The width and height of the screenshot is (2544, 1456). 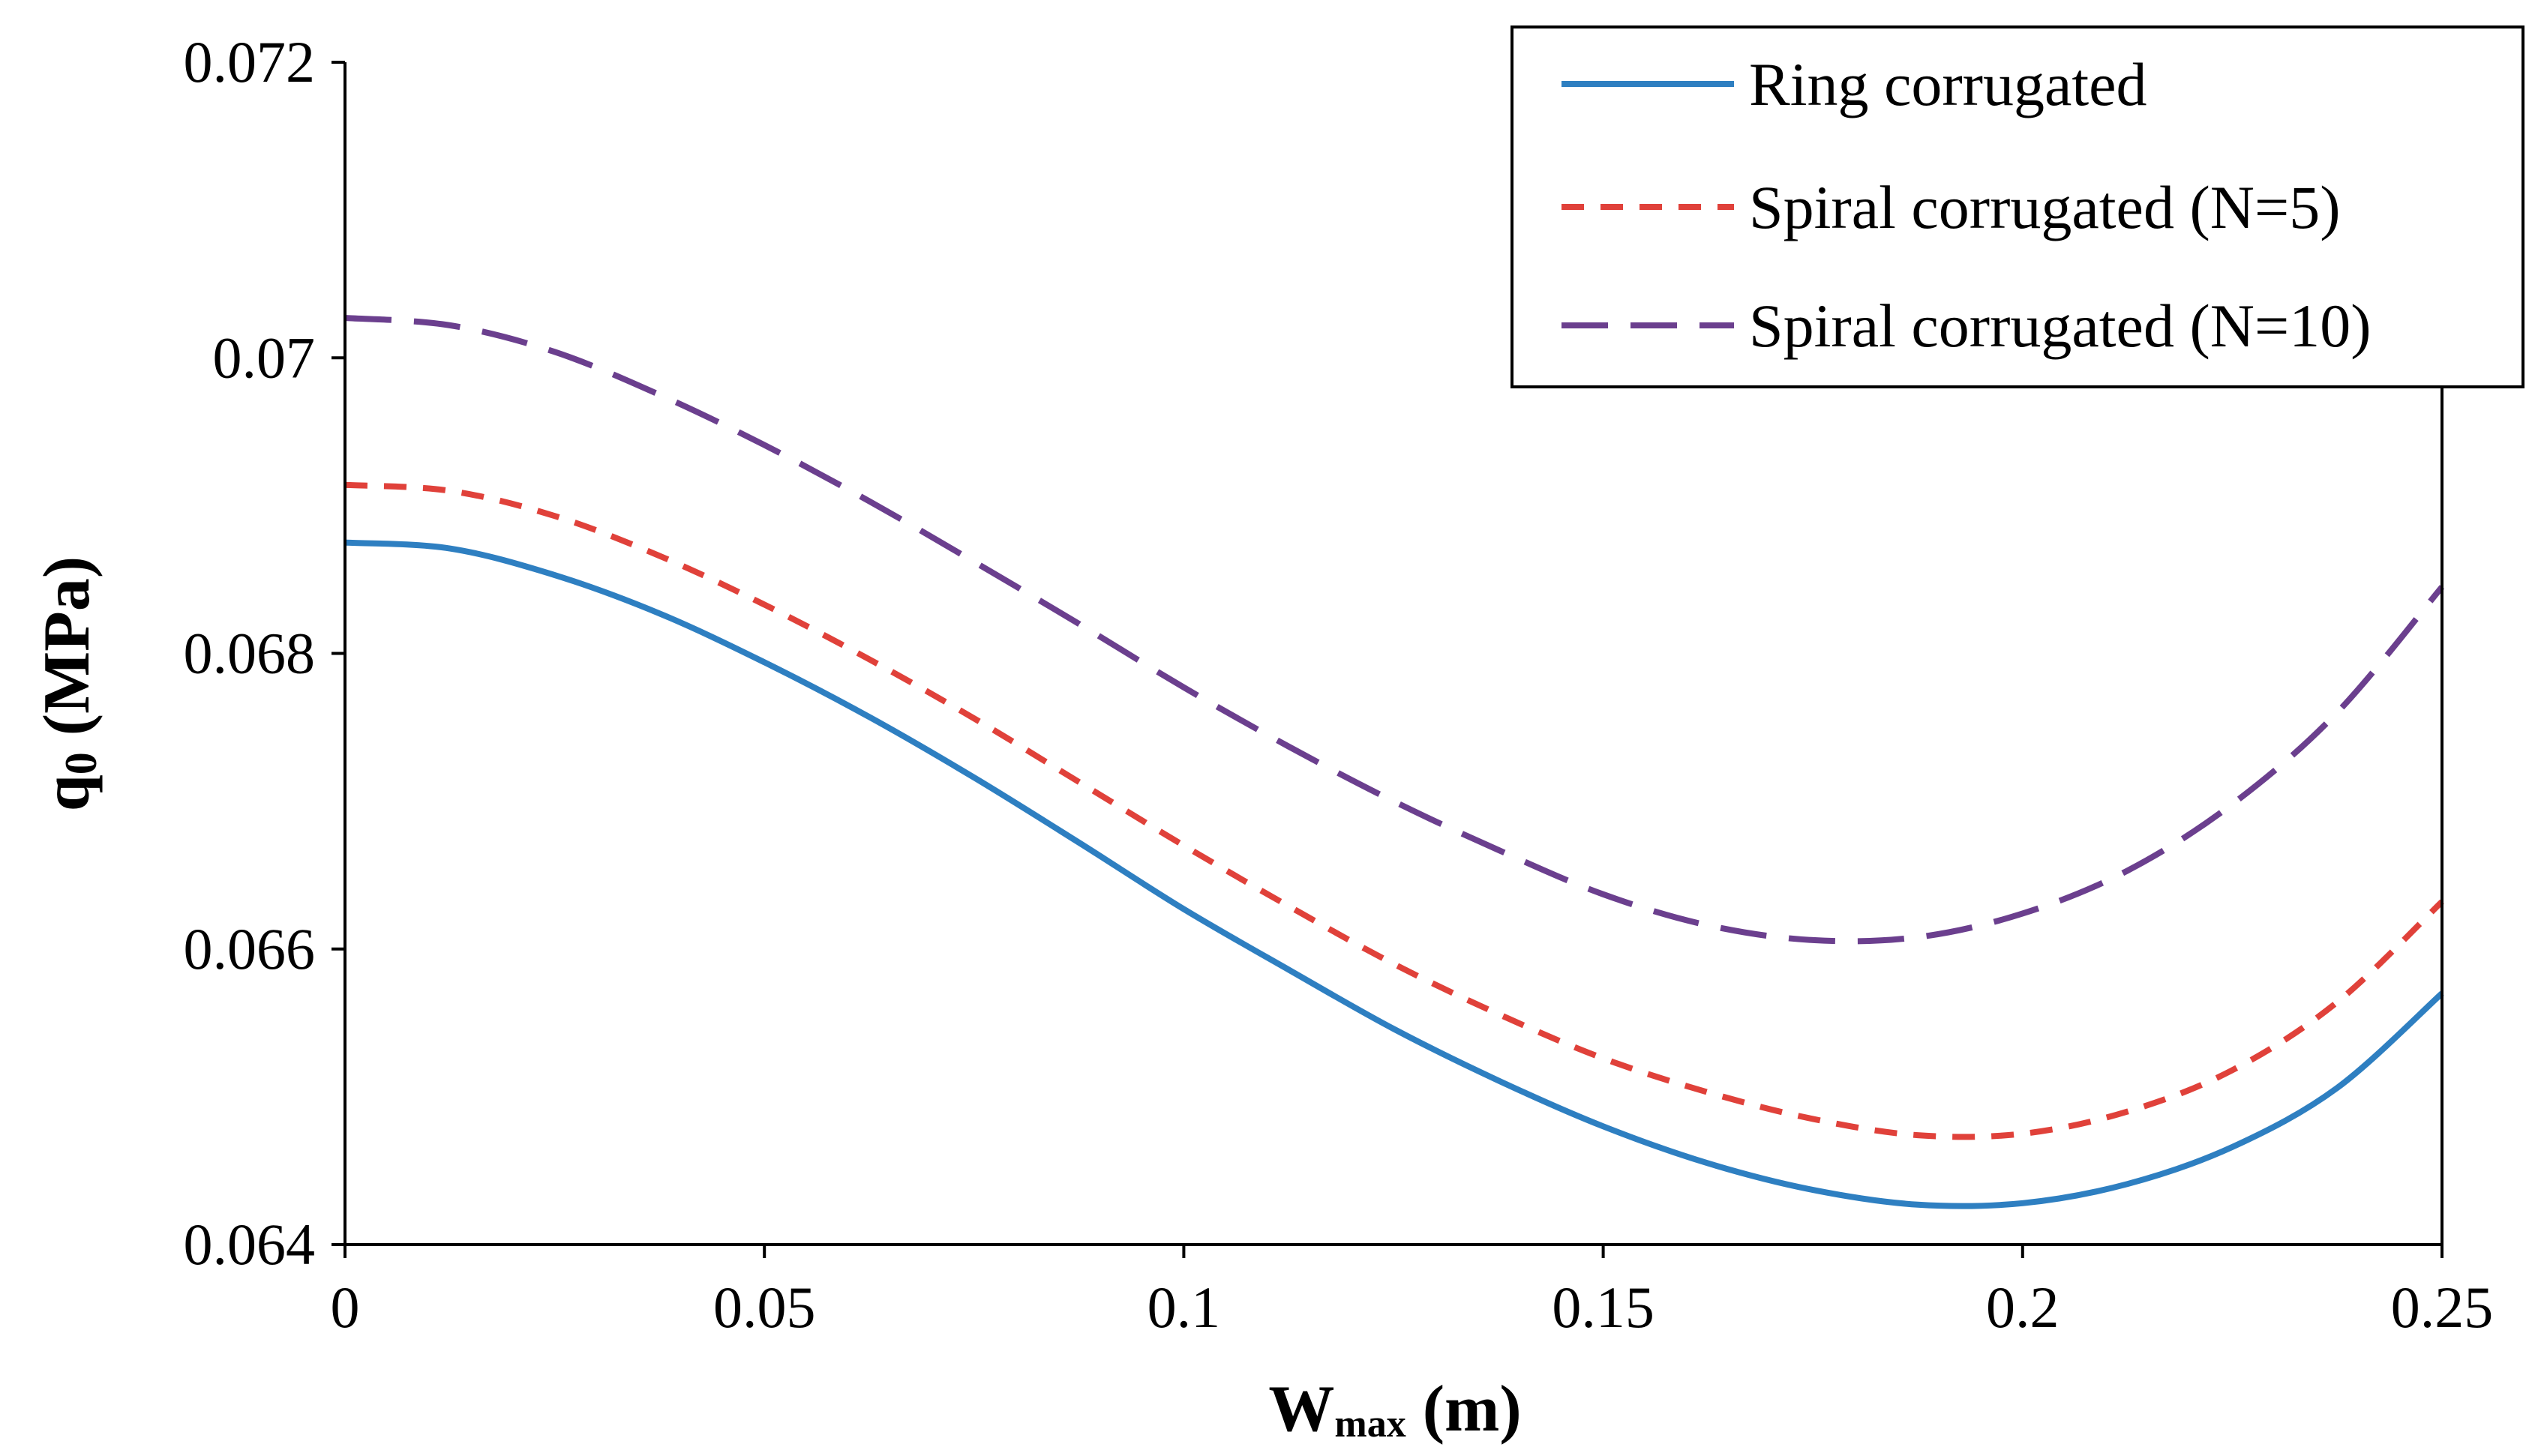 I want to click on y-axis-title-main: q, so click(x=67, y=792).